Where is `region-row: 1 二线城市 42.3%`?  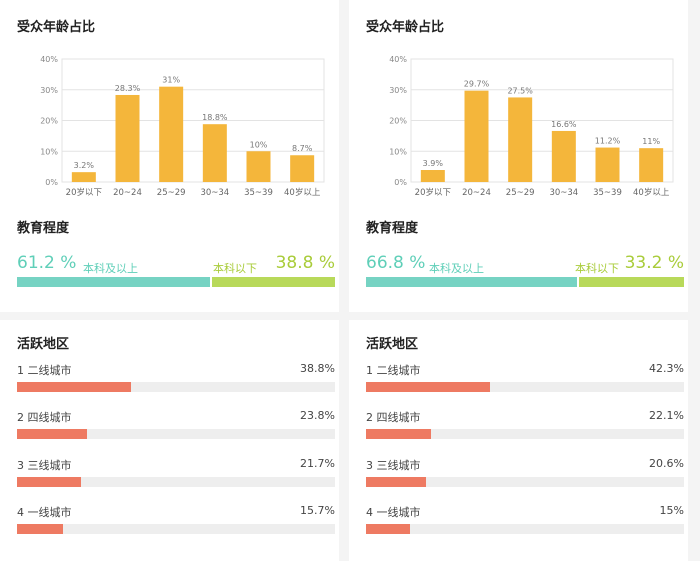 region-row: 1 二线城市 42.3% is located at coordinates (525, 382).